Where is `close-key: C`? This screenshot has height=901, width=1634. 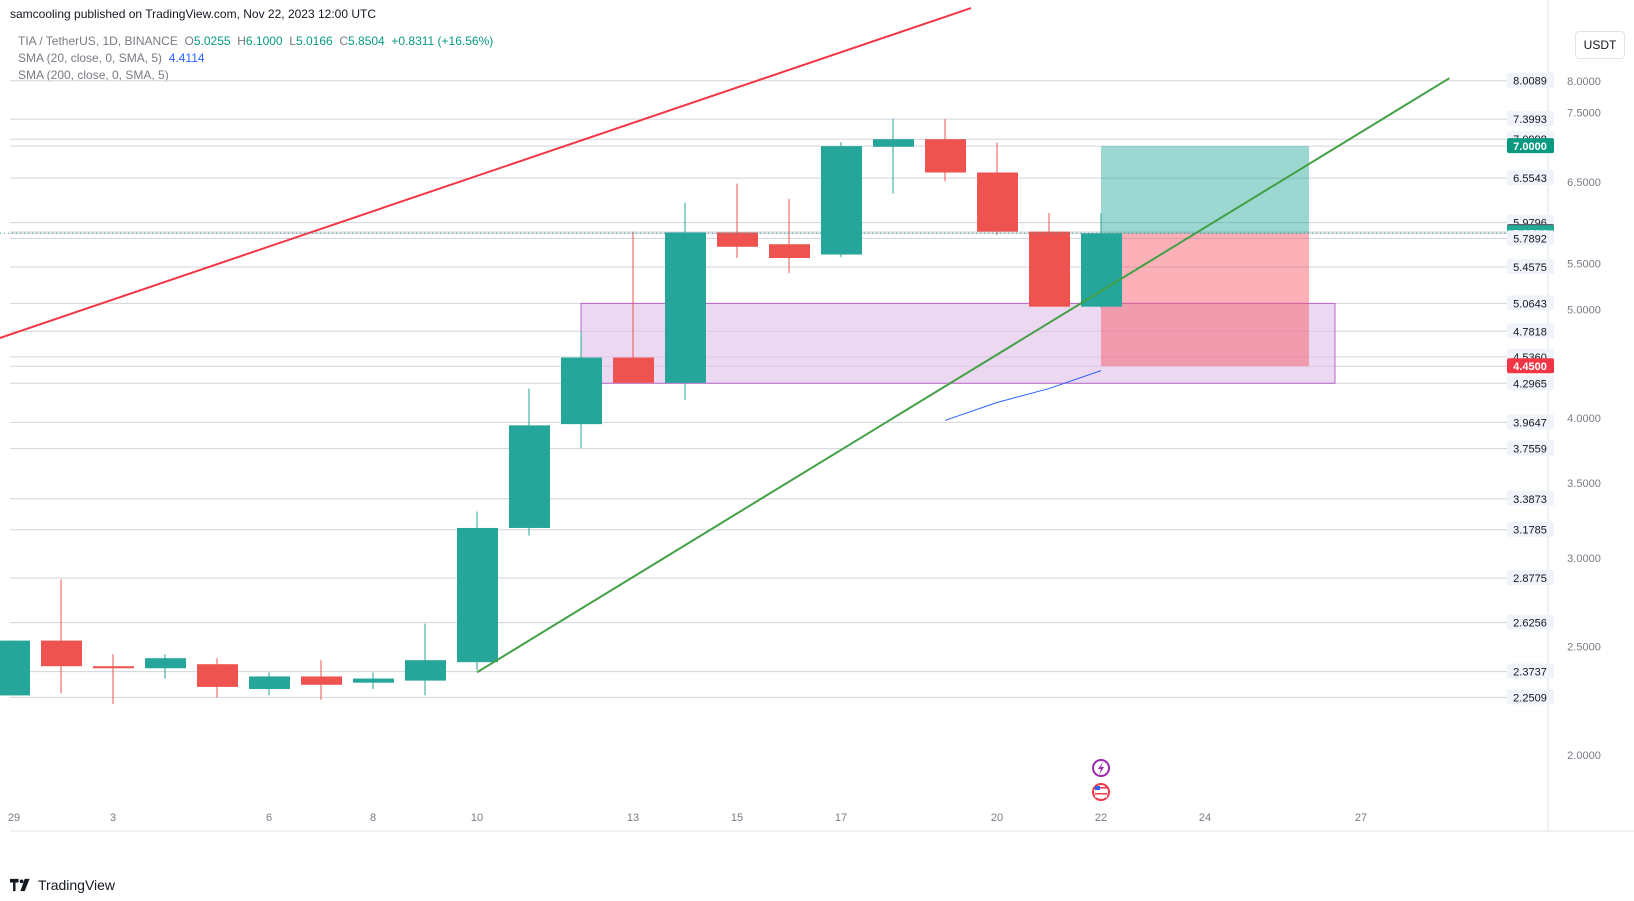 close-key: C is located at coordinates (344, 41).